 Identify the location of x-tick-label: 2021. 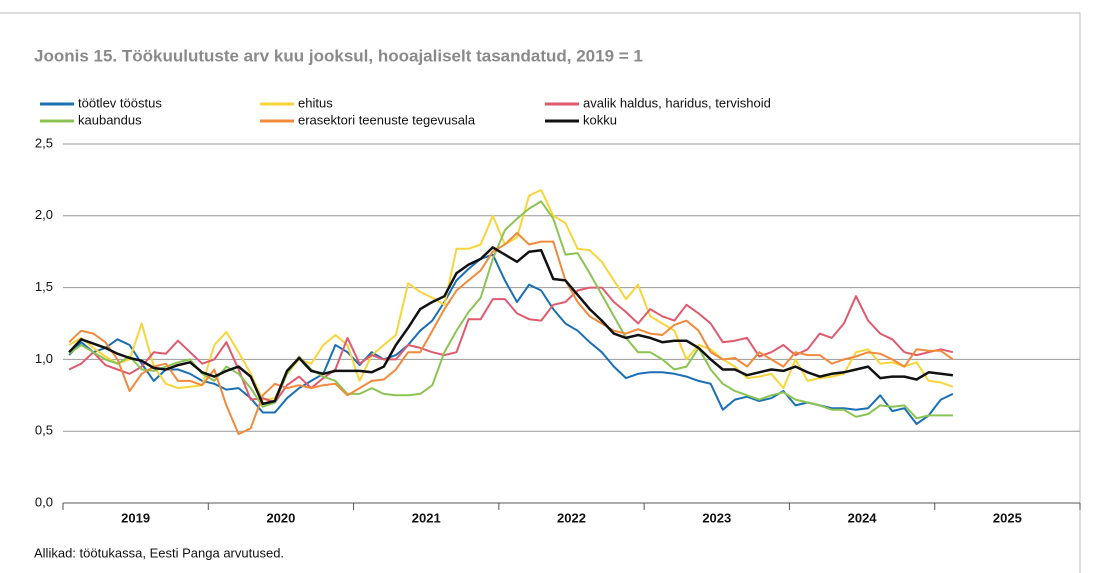
(426, 517).